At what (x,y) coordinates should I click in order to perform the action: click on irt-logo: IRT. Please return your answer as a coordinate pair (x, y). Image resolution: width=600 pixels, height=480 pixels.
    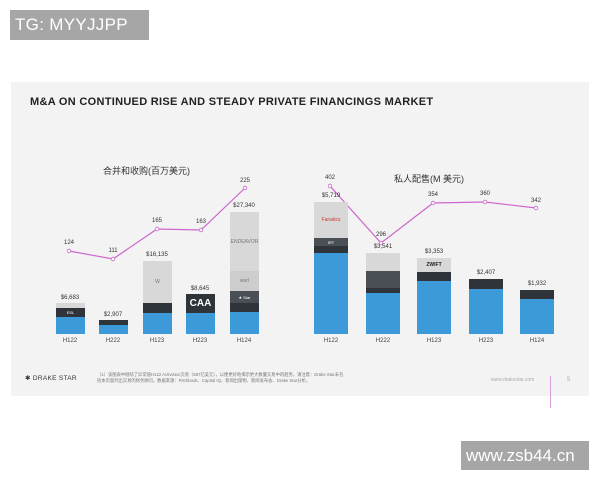
    Looking at the image, I should click on (331, 242).